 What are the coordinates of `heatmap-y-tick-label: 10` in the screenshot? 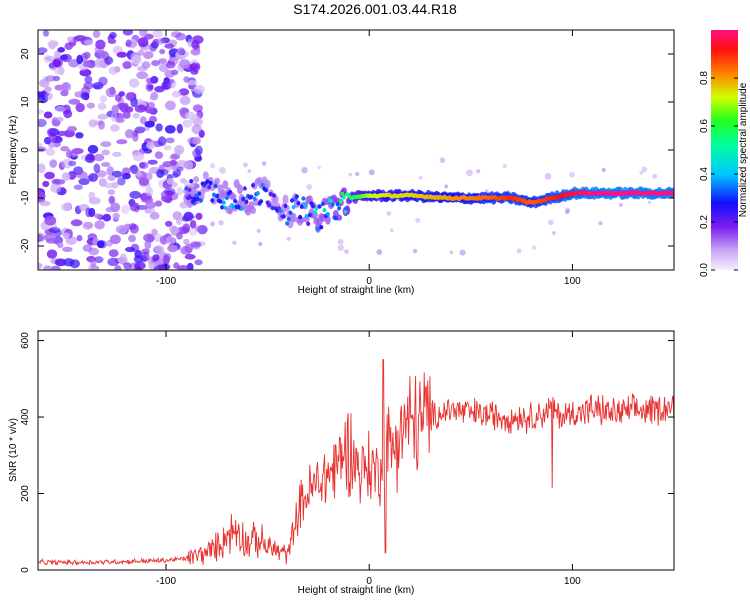 It's located at (25, 102).